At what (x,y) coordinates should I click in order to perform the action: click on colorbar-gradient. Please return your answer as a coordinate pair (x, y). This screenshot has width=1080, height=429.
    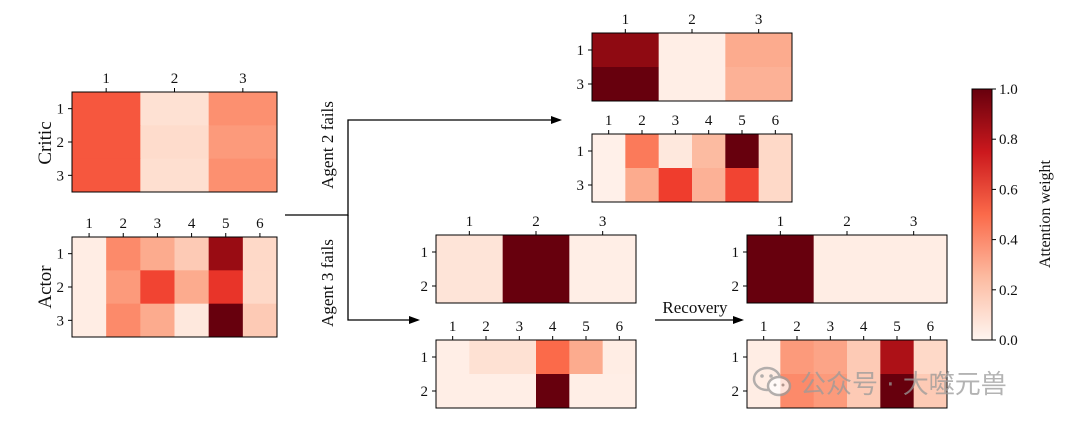
    Looking at the image, I should click on (982, 214).